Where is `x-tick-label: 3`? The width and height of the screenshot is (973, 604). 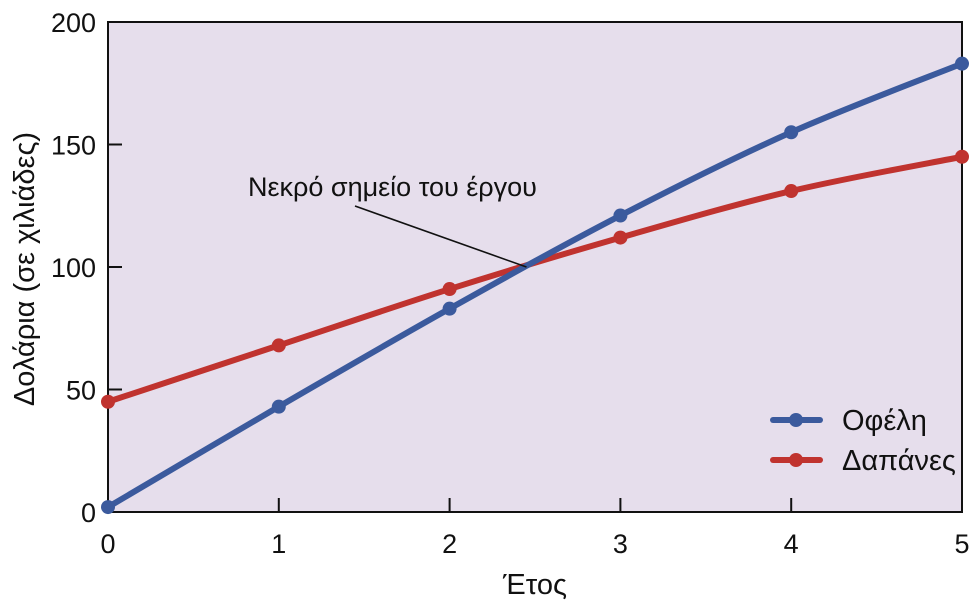 x-tick-label: 3 is located at coordinates (620, 544).